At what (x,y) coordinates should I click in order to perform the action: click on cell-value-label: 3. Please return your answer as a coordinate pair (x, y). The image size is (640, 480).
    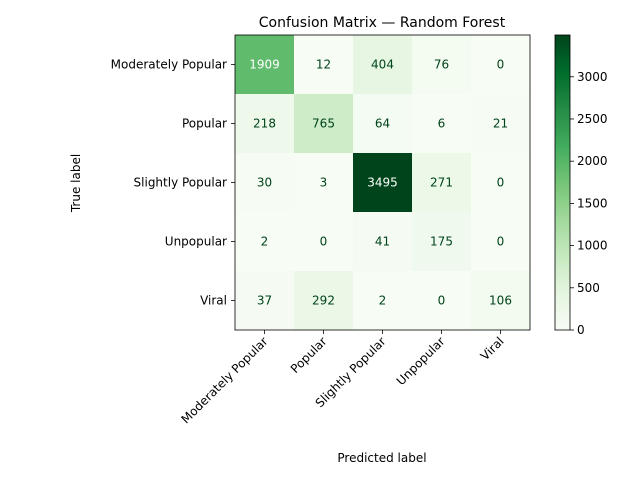
    Looking at the image, I should click on (324, 183).